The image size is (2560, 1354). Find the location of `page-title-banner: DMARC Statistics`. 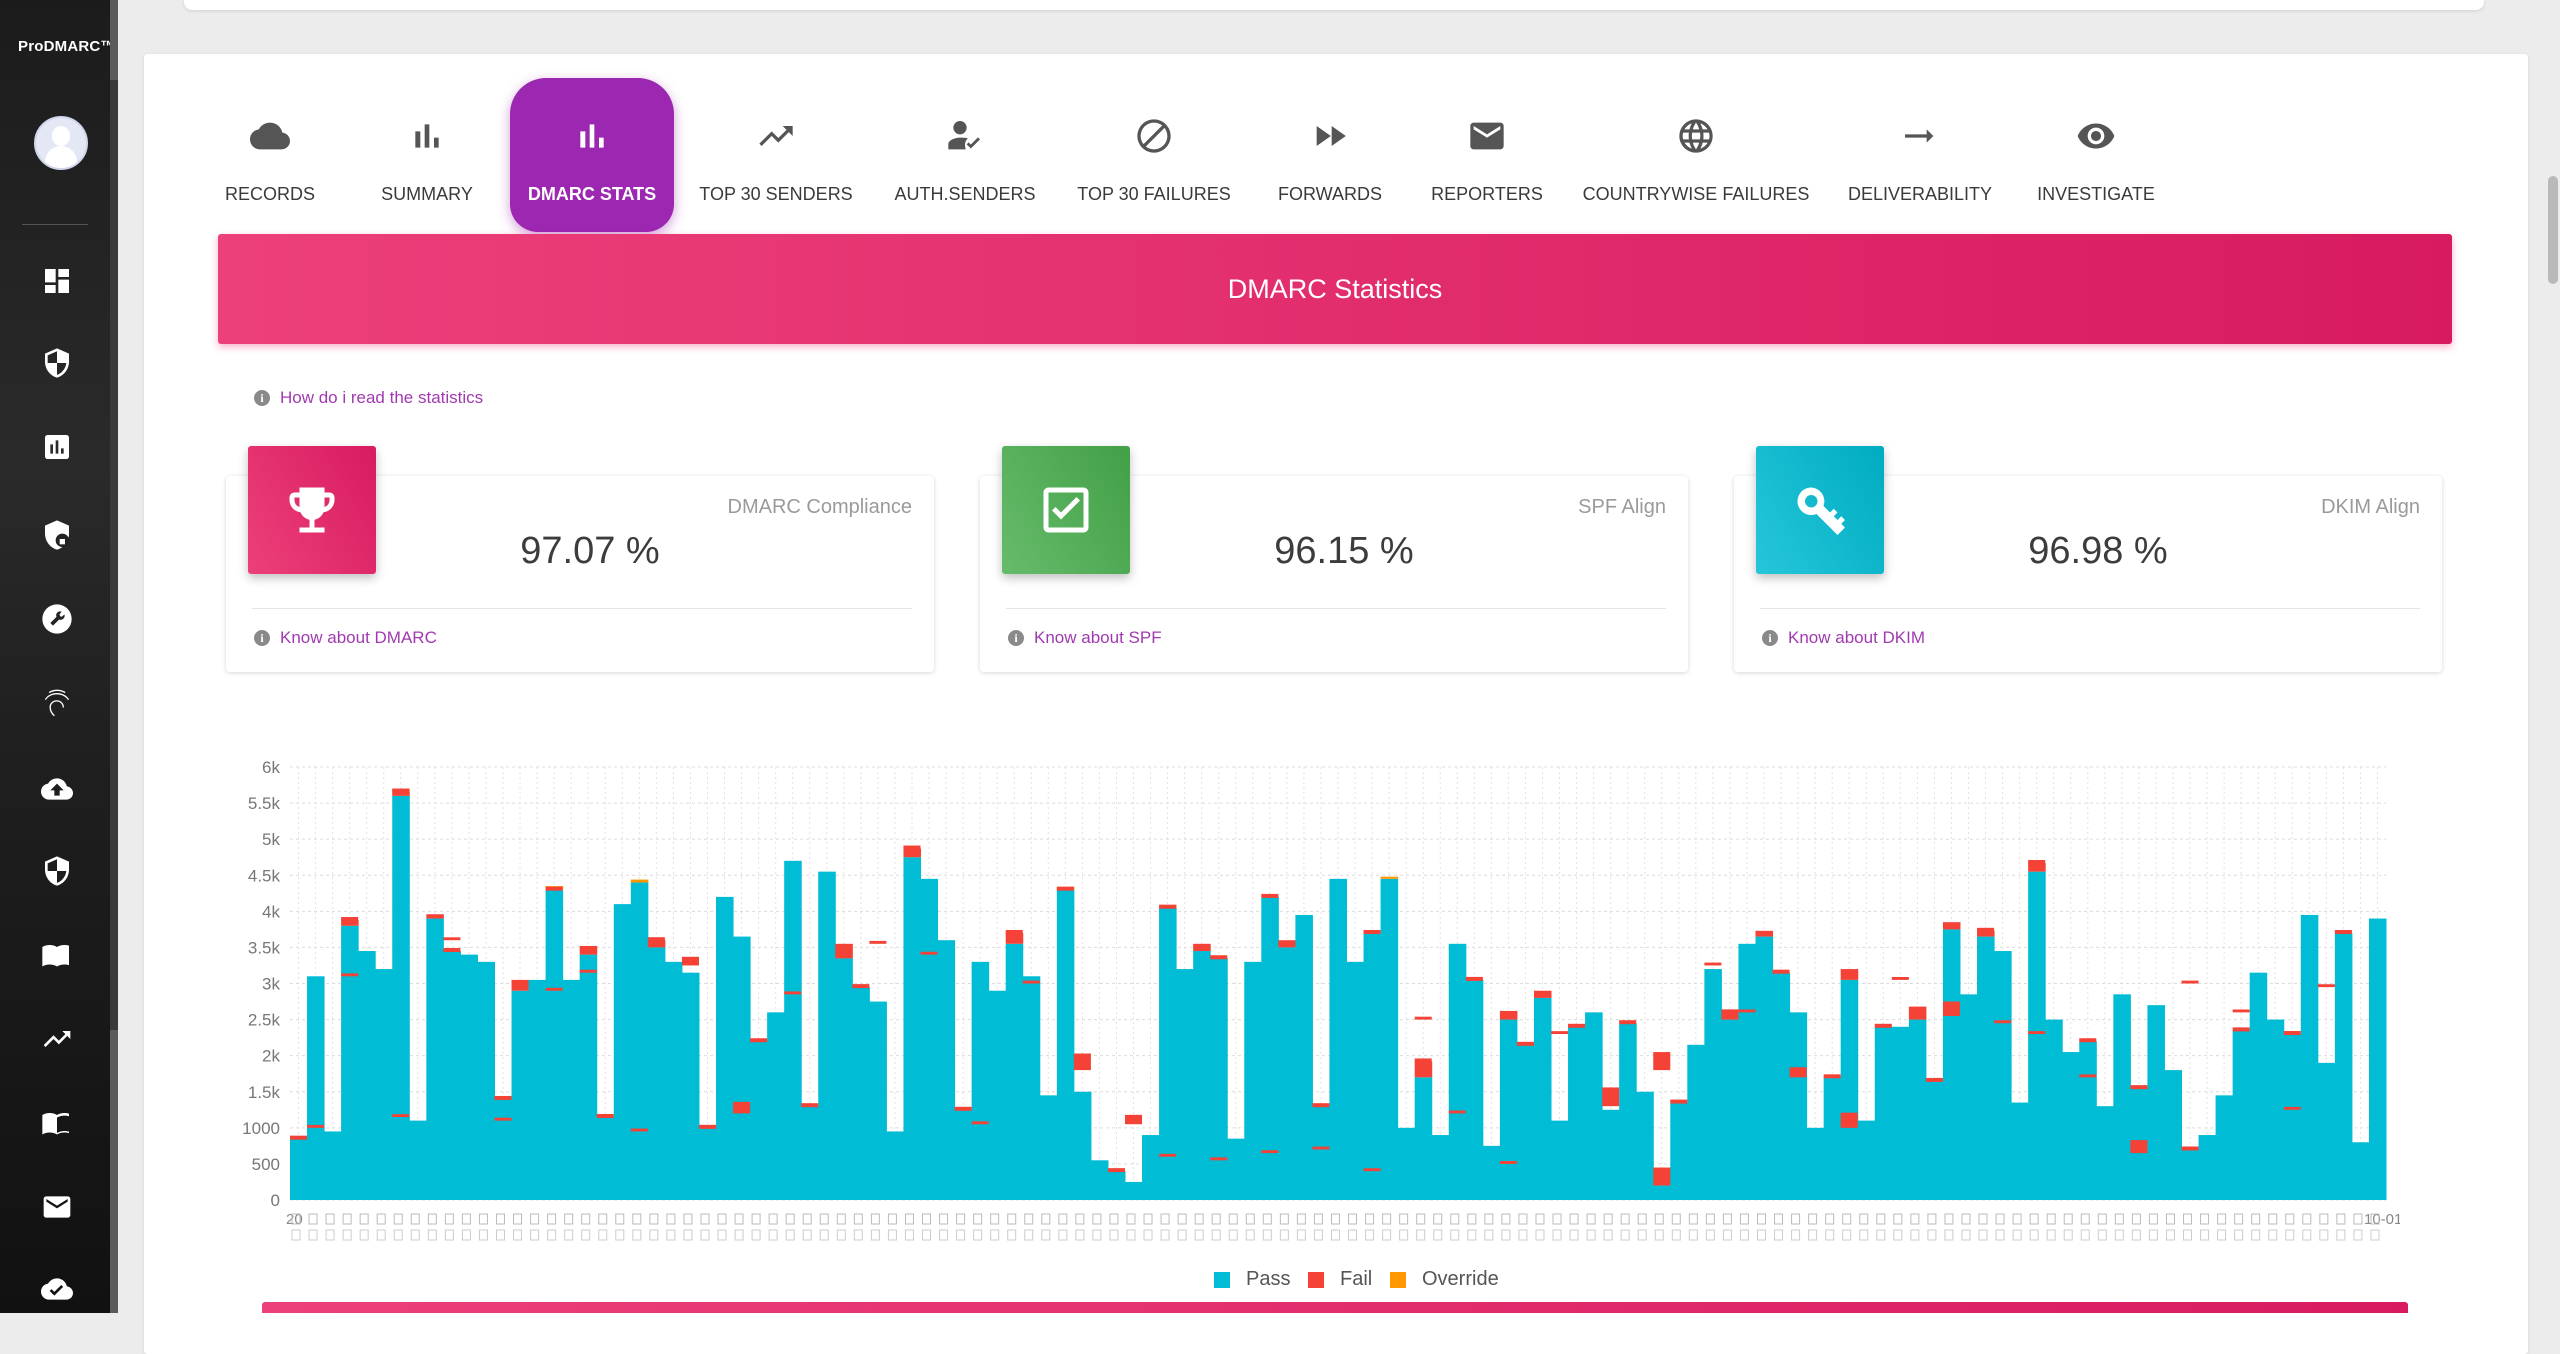

page-title-banner: DMARC Statistics is located at coordinates (1335, 289).